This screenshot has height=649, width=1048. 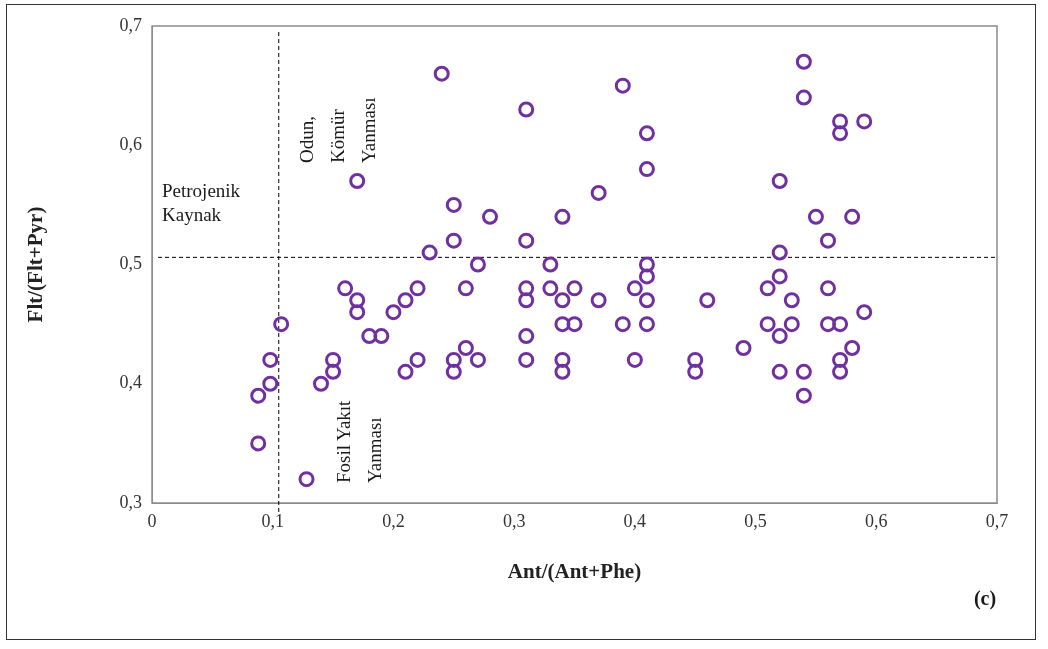 I want to click on y-tick-label: 0,7, so click(x=130, y=24).